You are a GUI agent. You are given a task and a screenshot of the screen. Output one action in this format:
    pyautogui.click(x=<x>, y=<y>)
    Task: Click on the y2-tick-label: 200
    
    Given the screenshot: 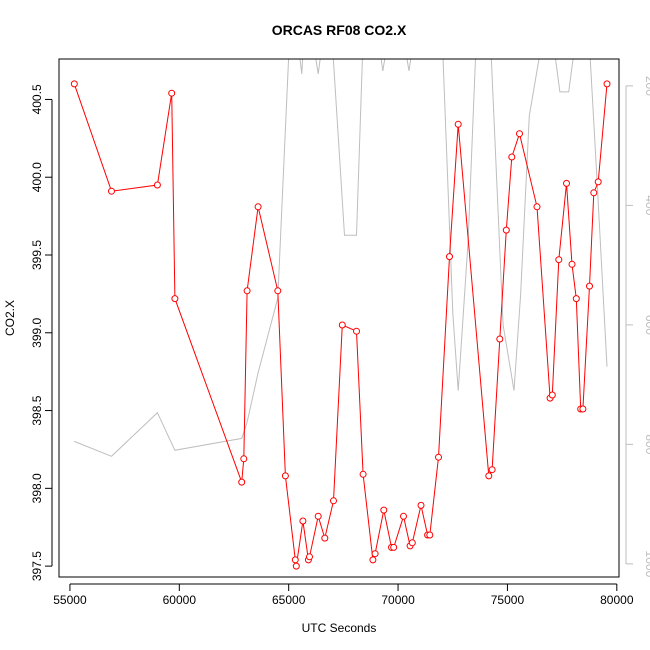 What is the action you would take?
    pyautogui.click(x=646, y=86)
    